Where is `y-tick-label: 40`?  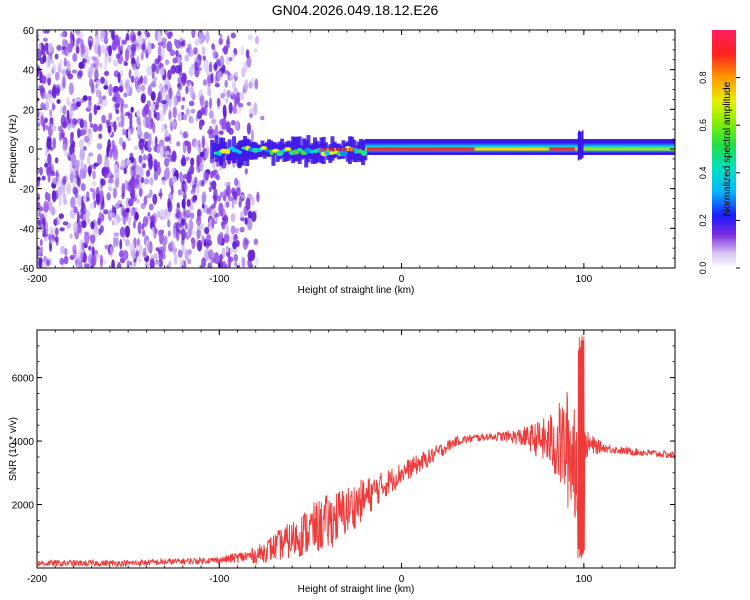 y-tick-label: 40 is located at coordinates (29, 71).